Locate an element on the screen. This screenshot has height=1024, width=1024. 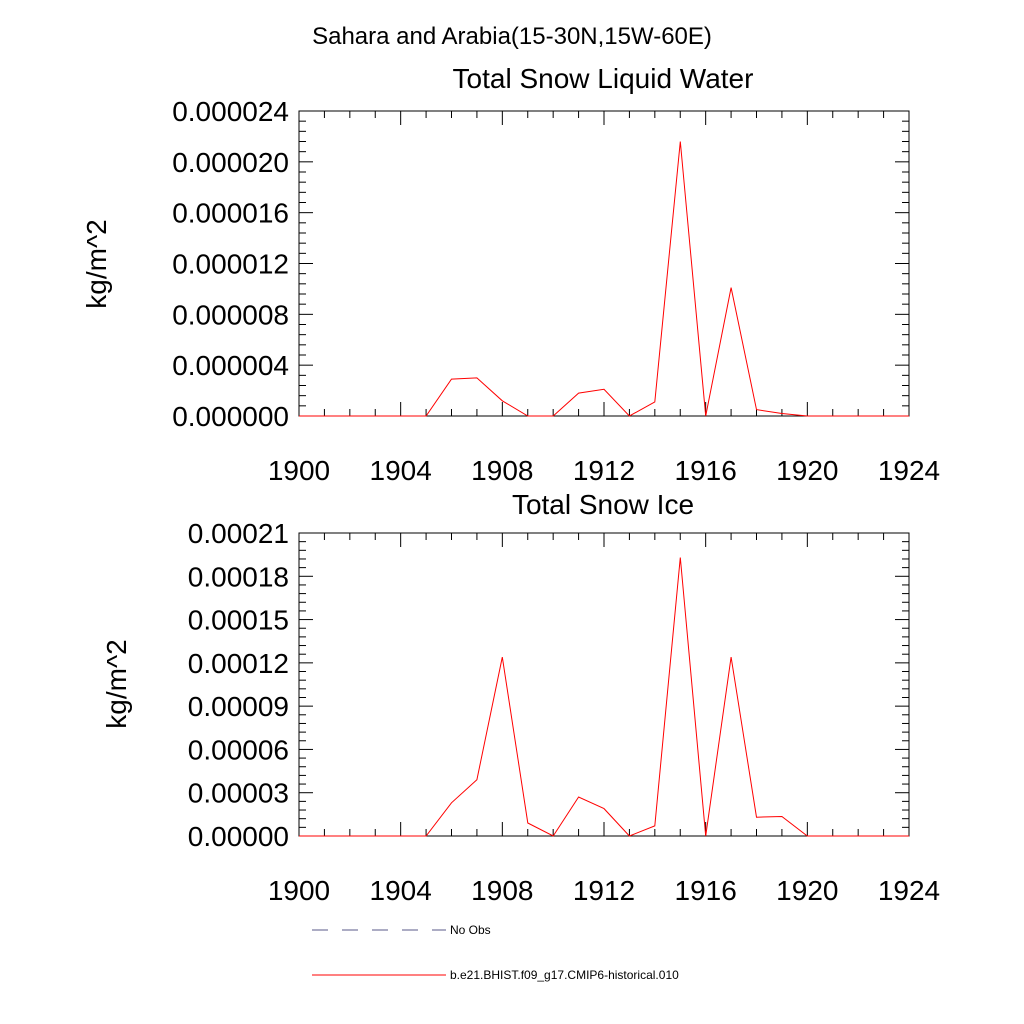
legend-item-no-obs: No Obs is located at coordinates (401, 930).